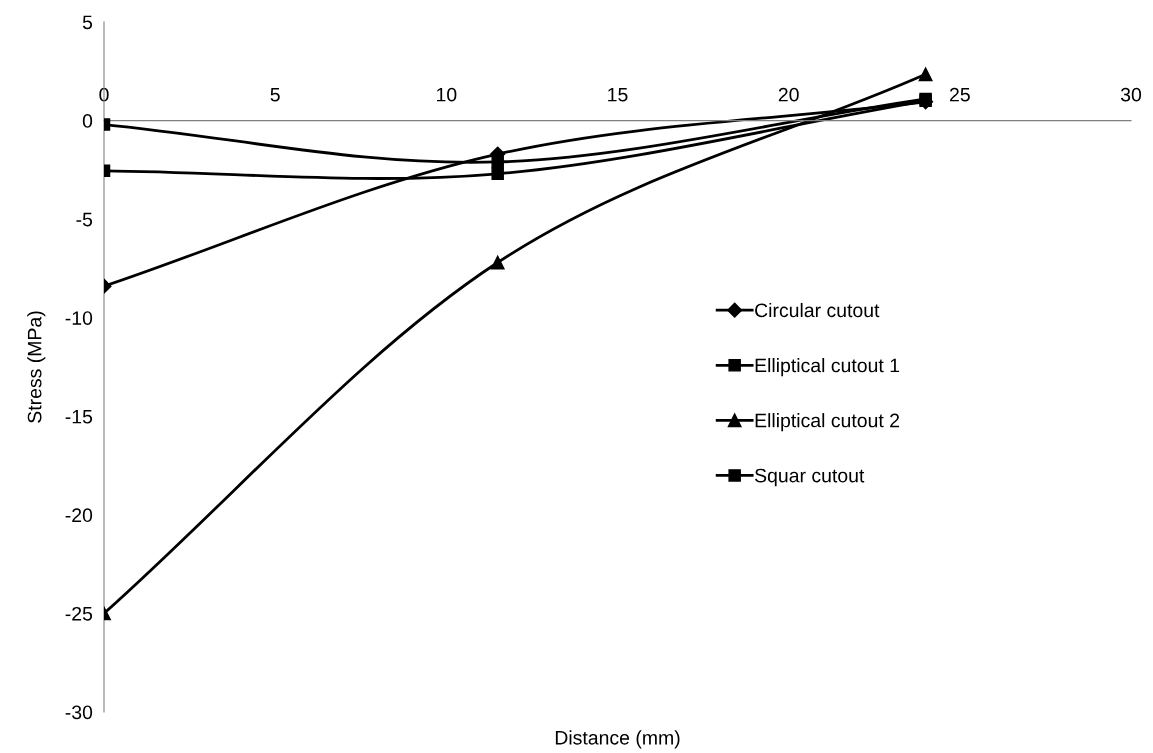 This screenshot has width=1153, height=753. Describe the element at coordinates (84, 219) in the screenshot. I see `y-tick-label: -5` at that location.